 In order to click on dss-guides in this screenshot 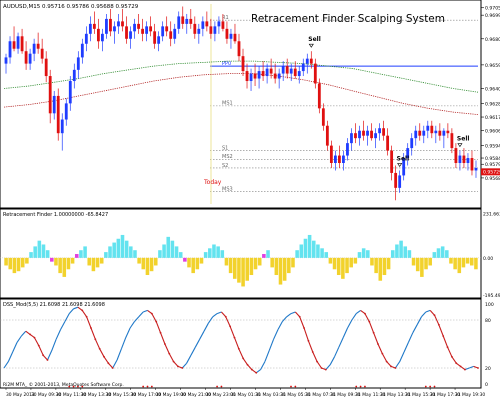, I will do `click(240, 344)`.